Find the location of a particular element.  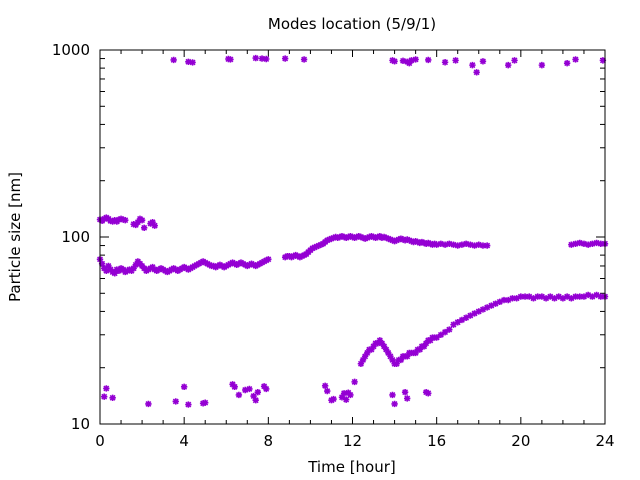

y-tick-label: 10 is located at coordinates (80, 424).